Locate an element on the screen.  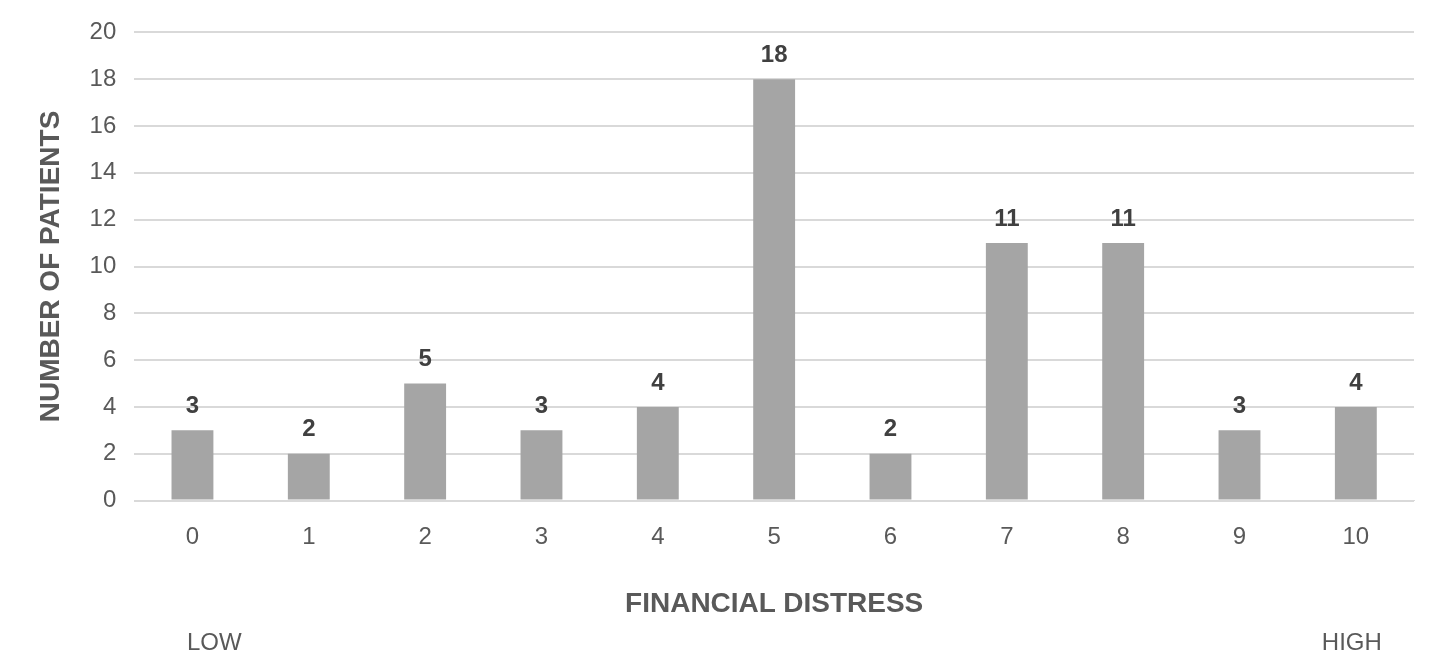
x-tick-label: 2 is located at coordinates (425, 535).